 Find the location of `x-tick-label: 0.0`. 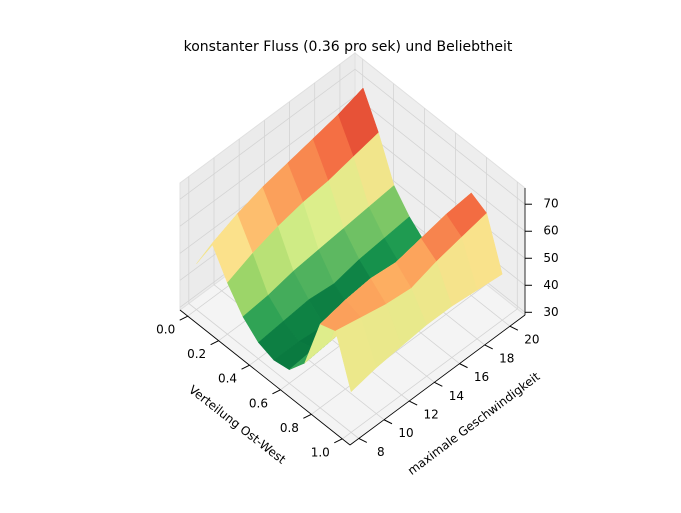

x-tick-label: 0.0 is located at coordinates (165, 330).